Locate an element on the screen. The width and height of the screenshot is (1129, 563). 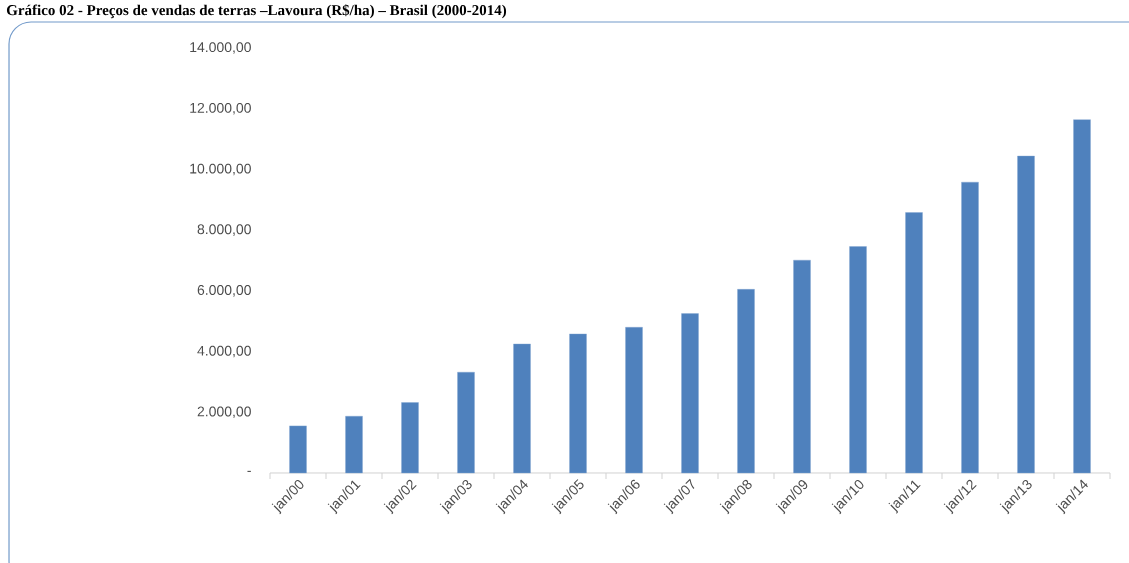
y-tick-label: - is located at coordinates (249, 471).